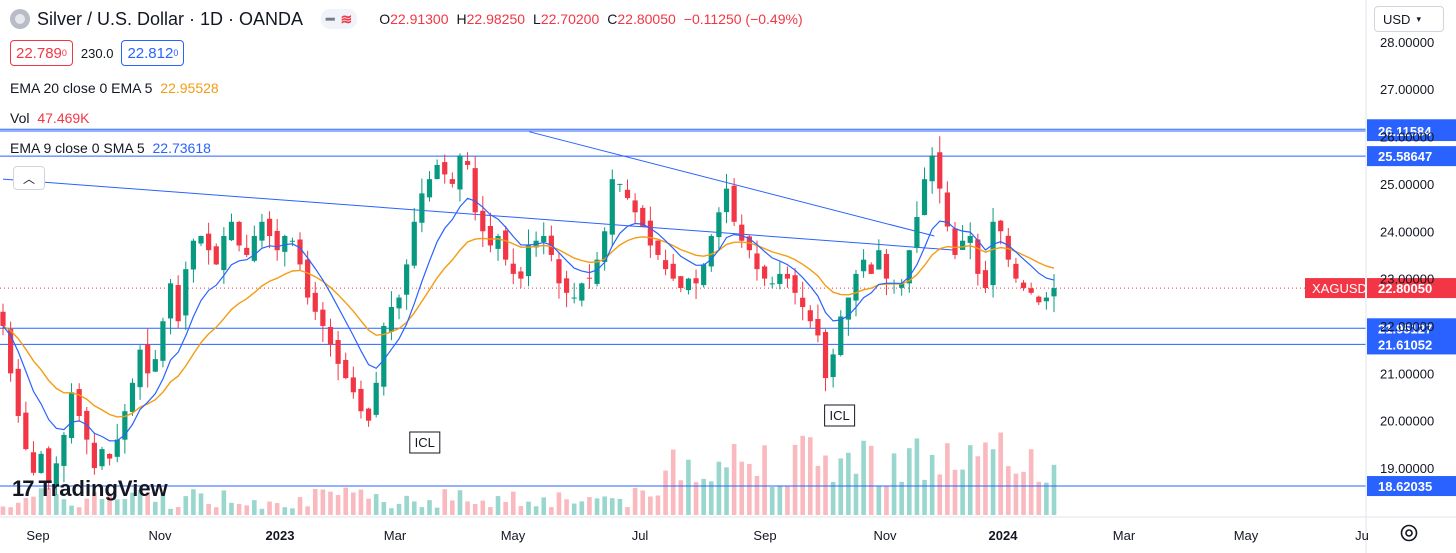 The width and height of the screenshot is (1456, 553). What do you see at coordinates (1405, 344) in the screenshot?
I see `level-label-text: 21.61052` at bounding box center [1405, 344].